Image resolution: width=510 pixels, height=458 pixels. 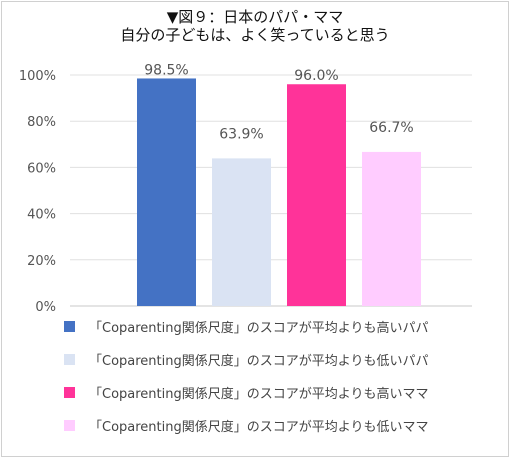 What do you see at coordinates (241, 134) in the screenshot?
I see `data-label: 63.9%` at bounding box center [241, 134].